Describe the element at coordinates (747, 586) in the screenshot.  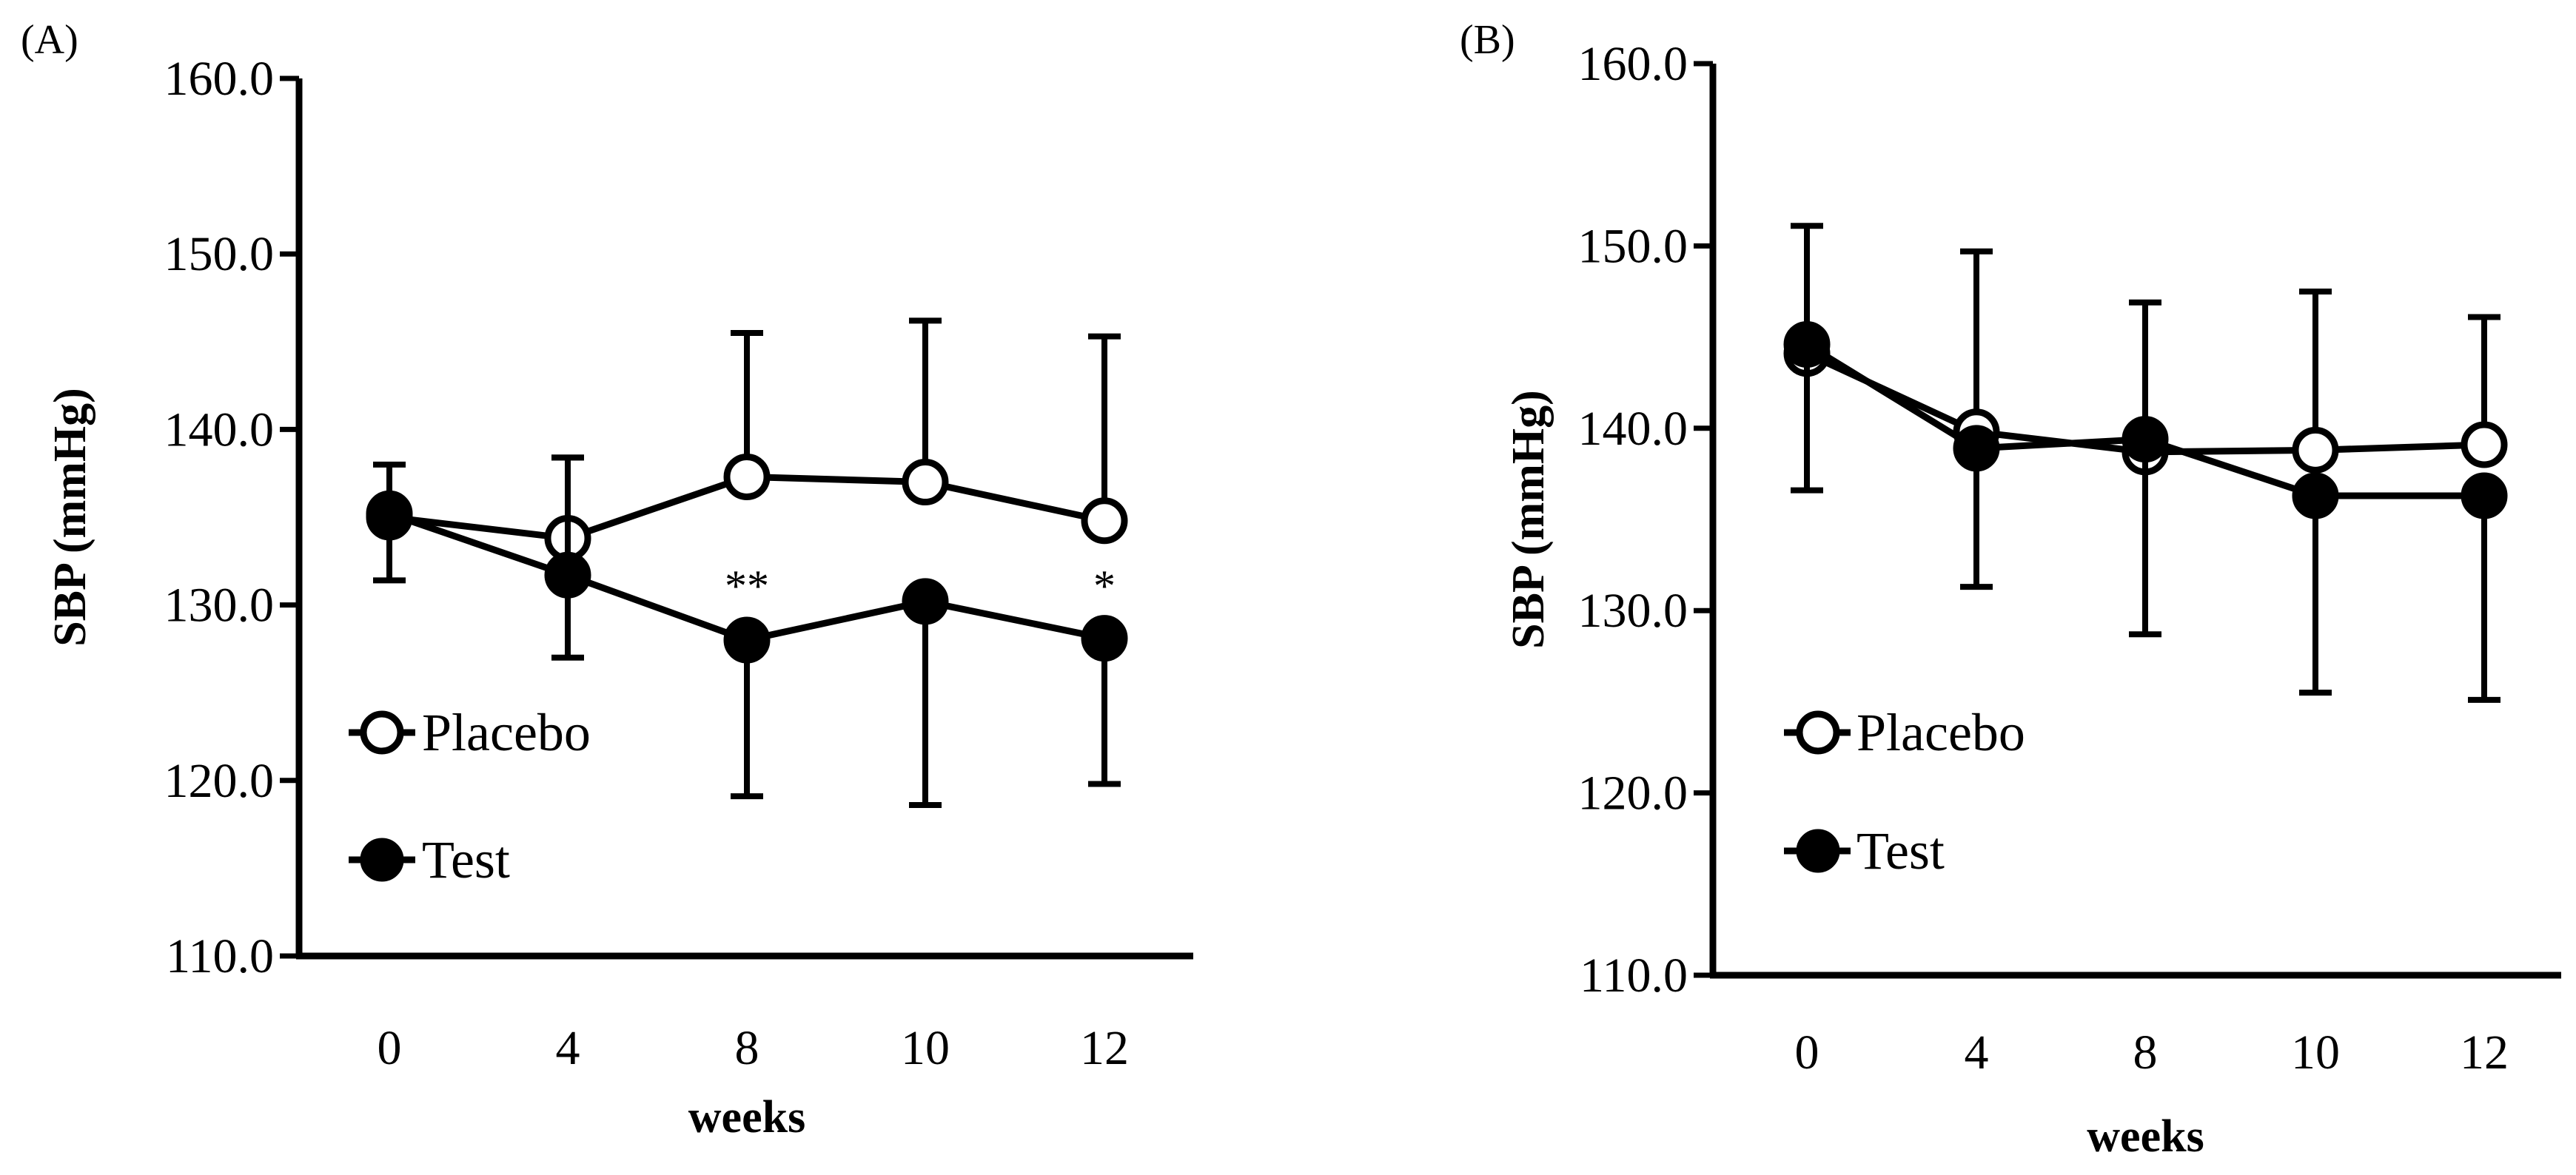
I see `significance-marker: **` at that location.